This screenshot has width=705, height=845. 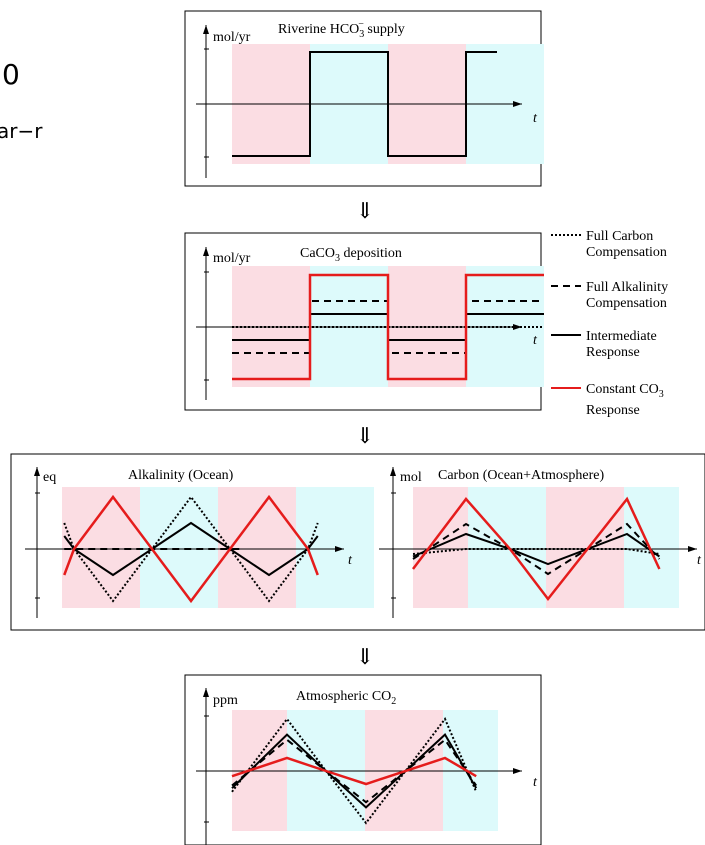 I want to click on unit-atmos: ppm, so click(x=225, y=700).